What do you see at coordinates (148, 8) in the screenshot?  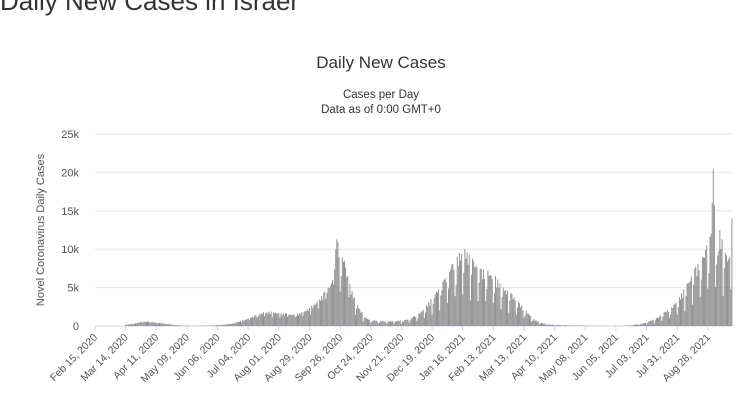 I see `page-heading: Daily New Cases in Israel` at bounding box center [148, 8].